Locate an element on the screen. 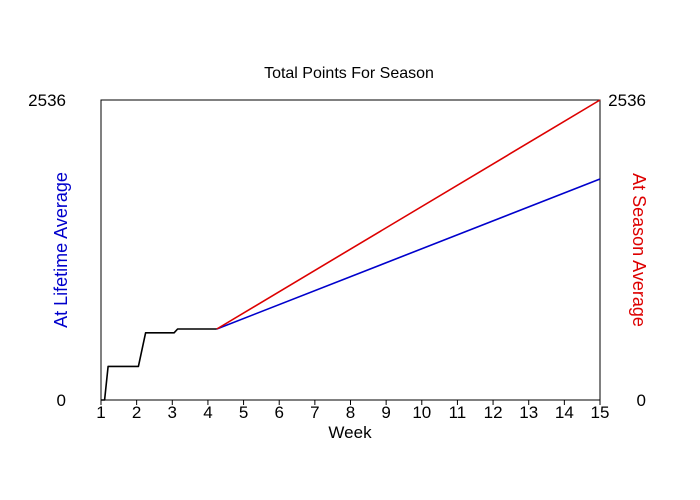 The image size is (700, 500). y-axis-label-left: At Lifetime Average is located at coordinates (61, 250).